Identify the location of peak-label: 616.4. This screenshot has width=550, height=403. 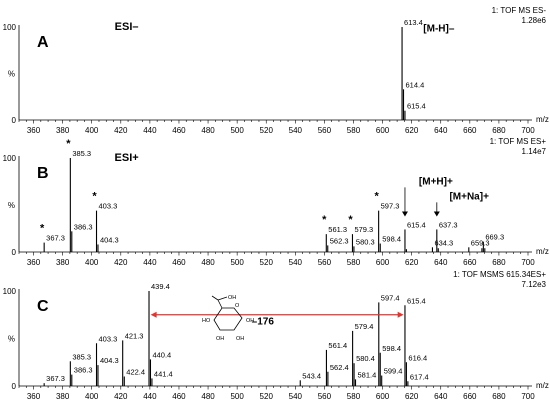
(417, 357).